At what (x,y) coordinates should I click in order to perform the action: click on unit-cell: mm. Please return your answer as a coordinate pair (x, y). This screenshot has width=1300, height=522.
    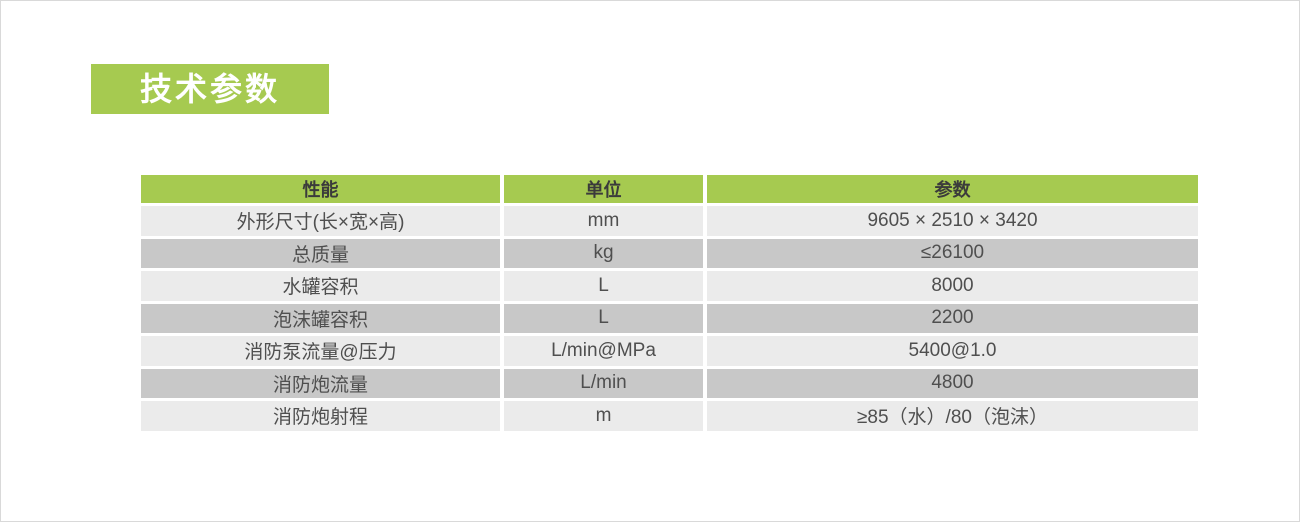
    Looking at the image, I should click on (603, 221).